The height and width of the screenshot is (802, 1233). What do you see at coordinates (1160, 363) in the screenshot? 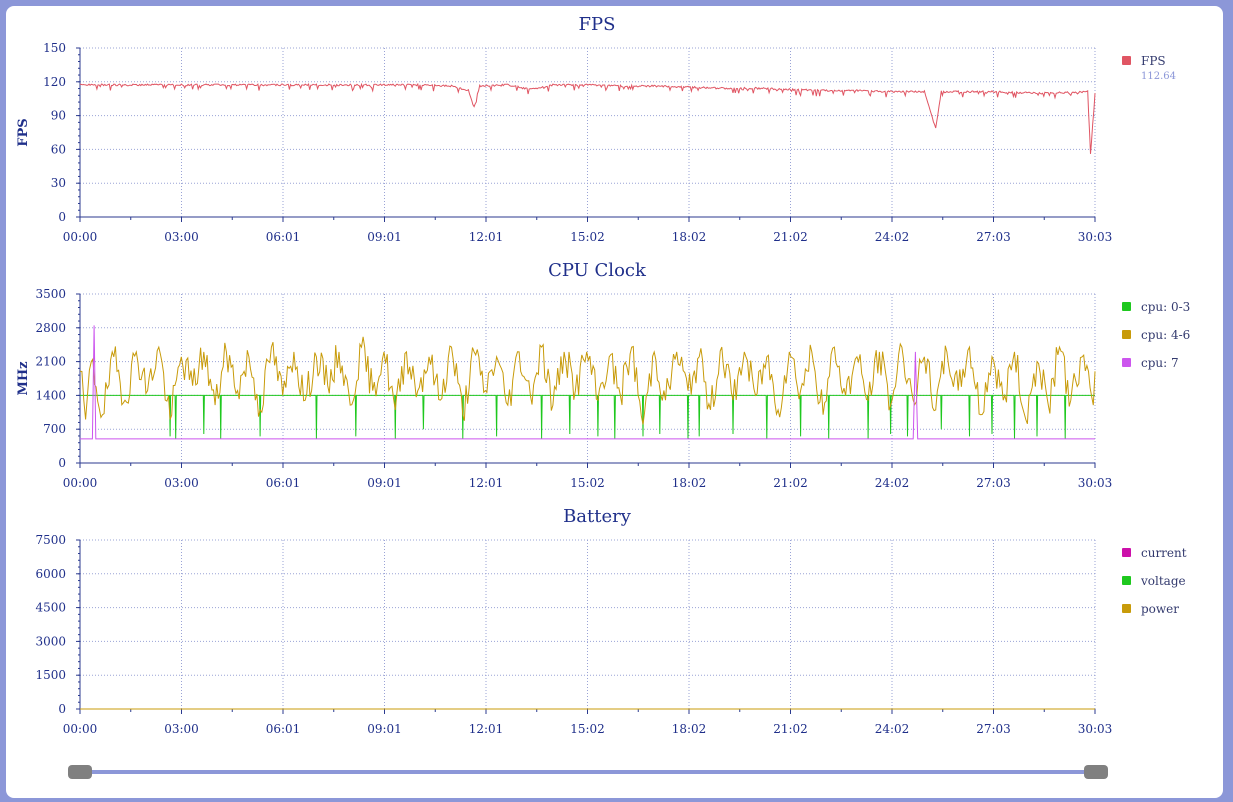
I see `legend-label: cpu: 7` at bounding box center [1160, 363].